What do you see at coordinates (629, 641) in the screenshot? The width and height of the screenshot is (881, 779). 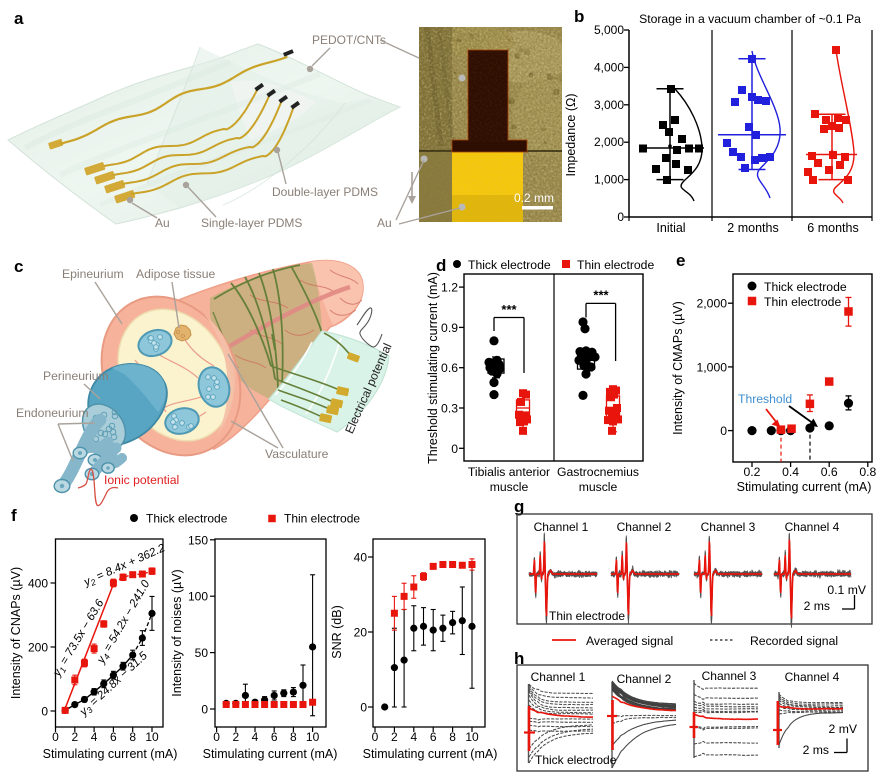 I see `svg-text: Averaged signal` at bounding box center [629, 641].